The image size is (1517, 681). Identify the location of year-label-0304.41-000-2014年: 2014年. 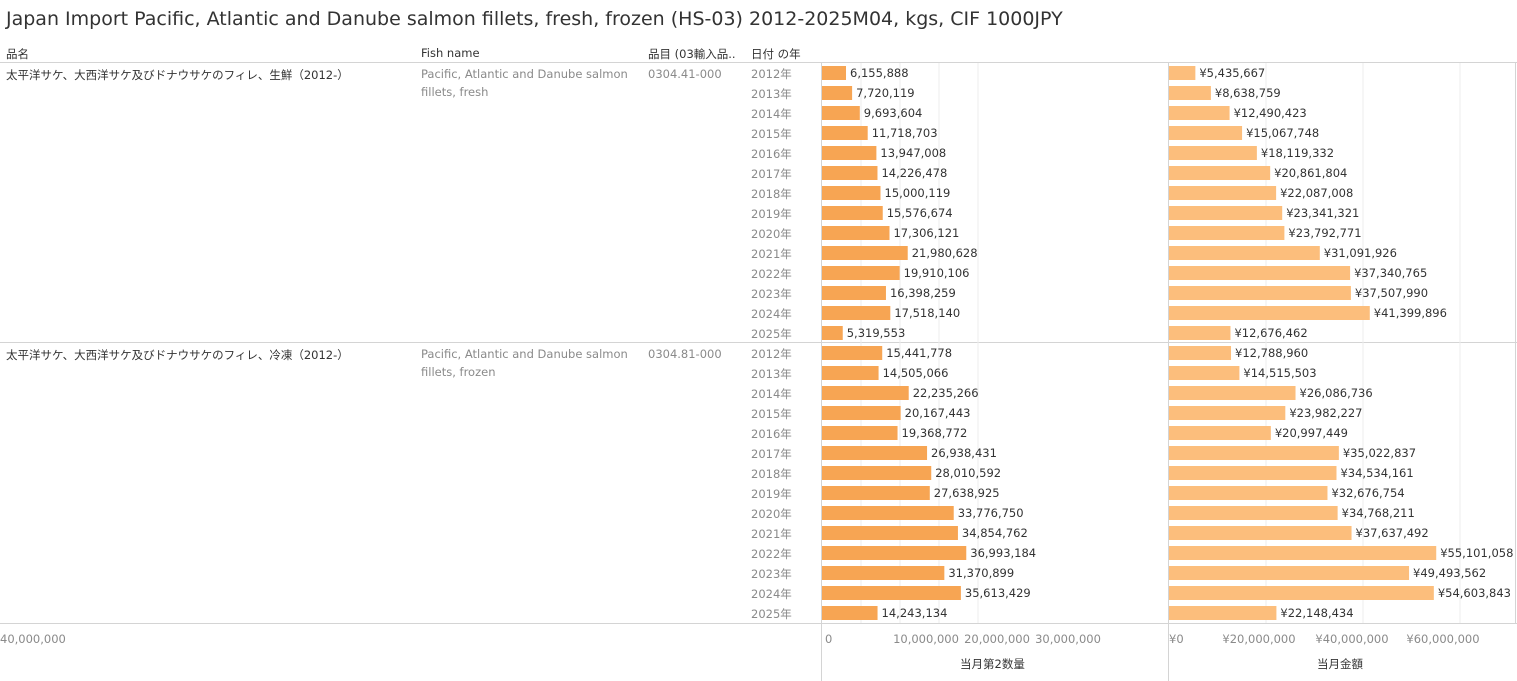
(771, 114).